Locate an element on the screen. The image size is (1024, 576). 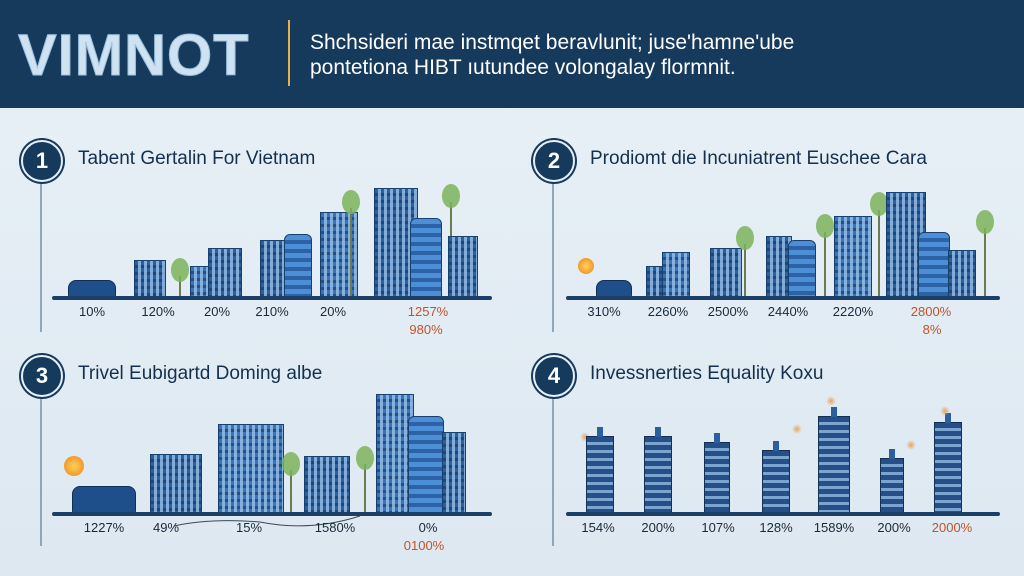
value-label: 2500% is located at coordinates (728, 311).